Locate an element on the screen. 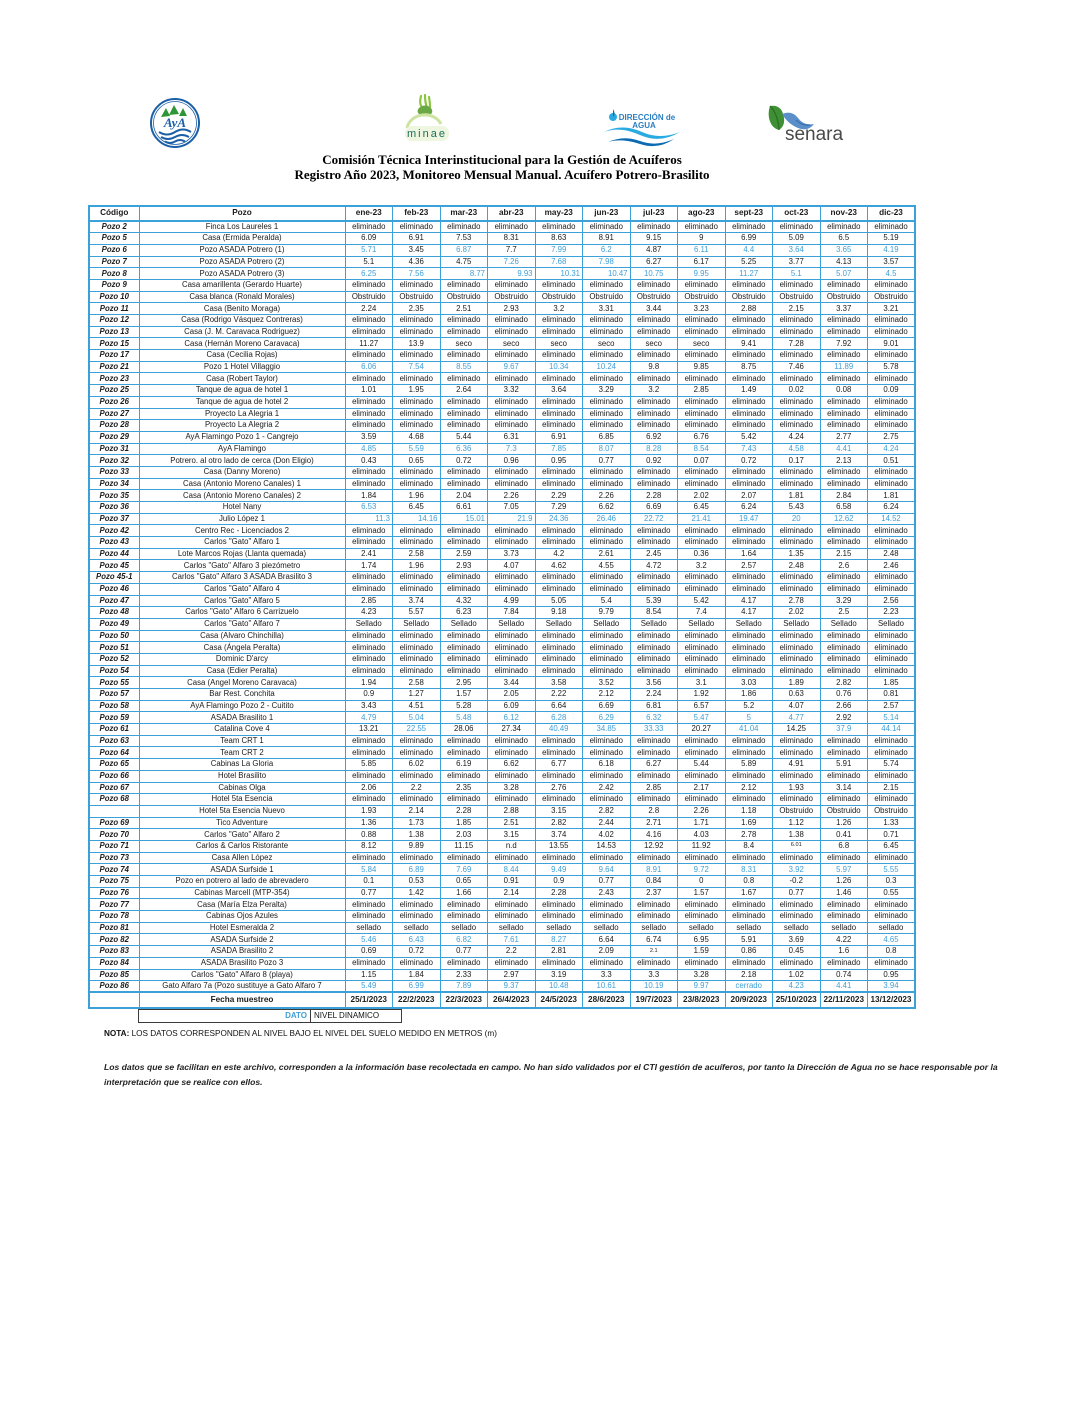 The image size is (1088, 1408). well-name: Casa (Ángela Peralta) is located at coordinates (242, 647).